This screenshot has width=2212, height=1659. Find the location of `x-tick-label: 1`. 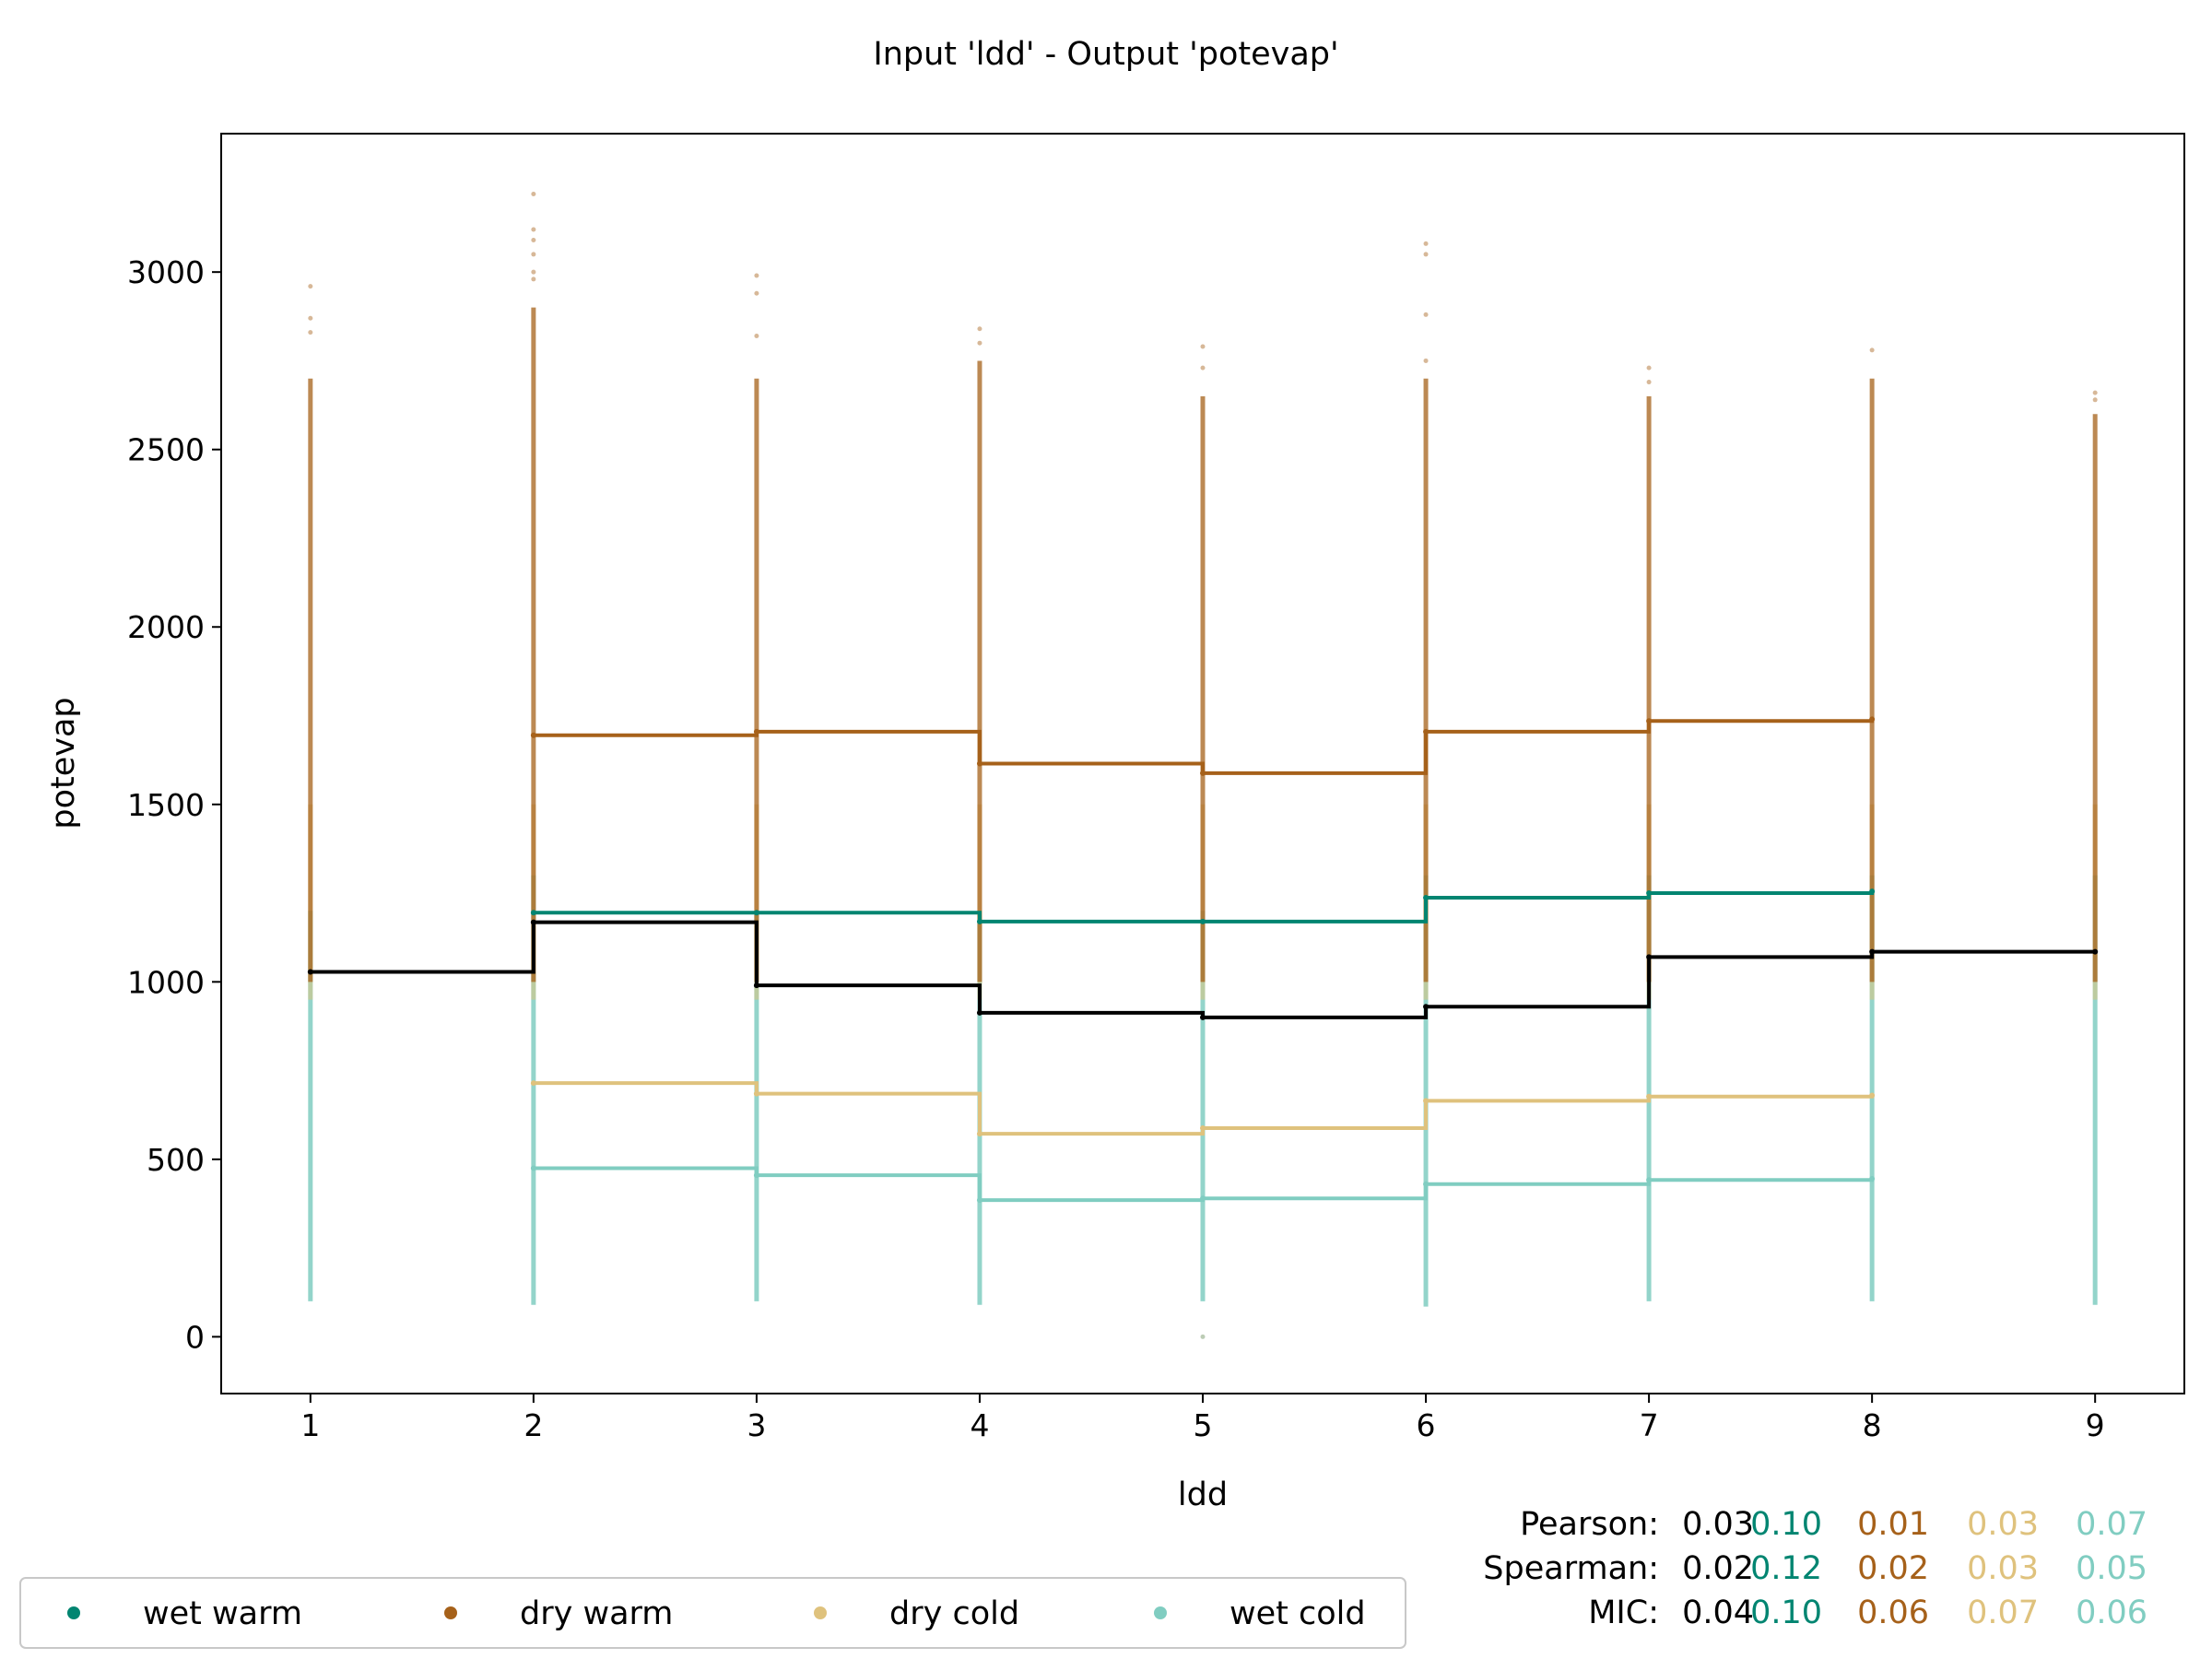

x-tick-label: 1 is located at coordinates (310, 1425).